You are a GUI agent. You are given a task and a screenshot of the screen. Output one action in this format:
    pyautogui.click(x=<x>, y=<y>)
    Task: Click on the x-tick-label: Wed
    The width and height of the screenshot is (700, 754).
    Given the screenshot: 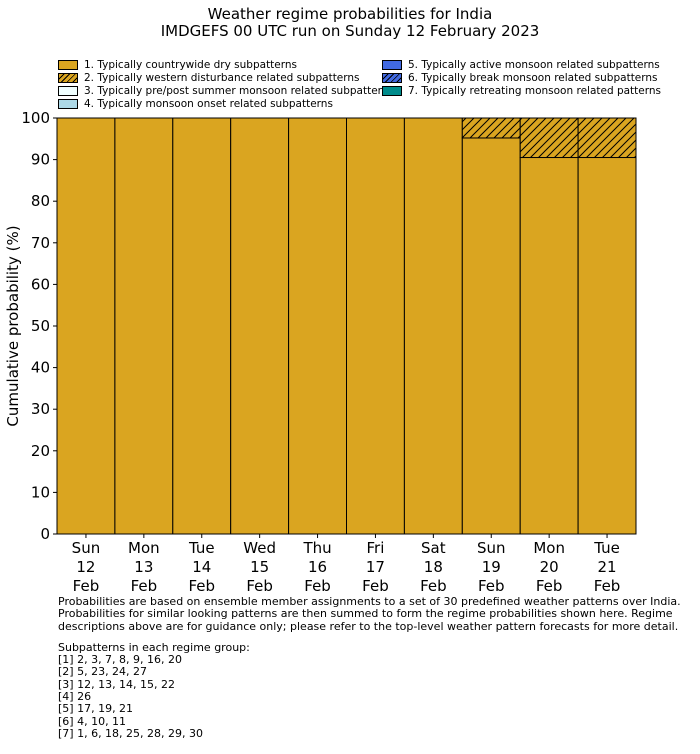 What is the action you would take?
    pyautogui.click(x=259, y=548)
    